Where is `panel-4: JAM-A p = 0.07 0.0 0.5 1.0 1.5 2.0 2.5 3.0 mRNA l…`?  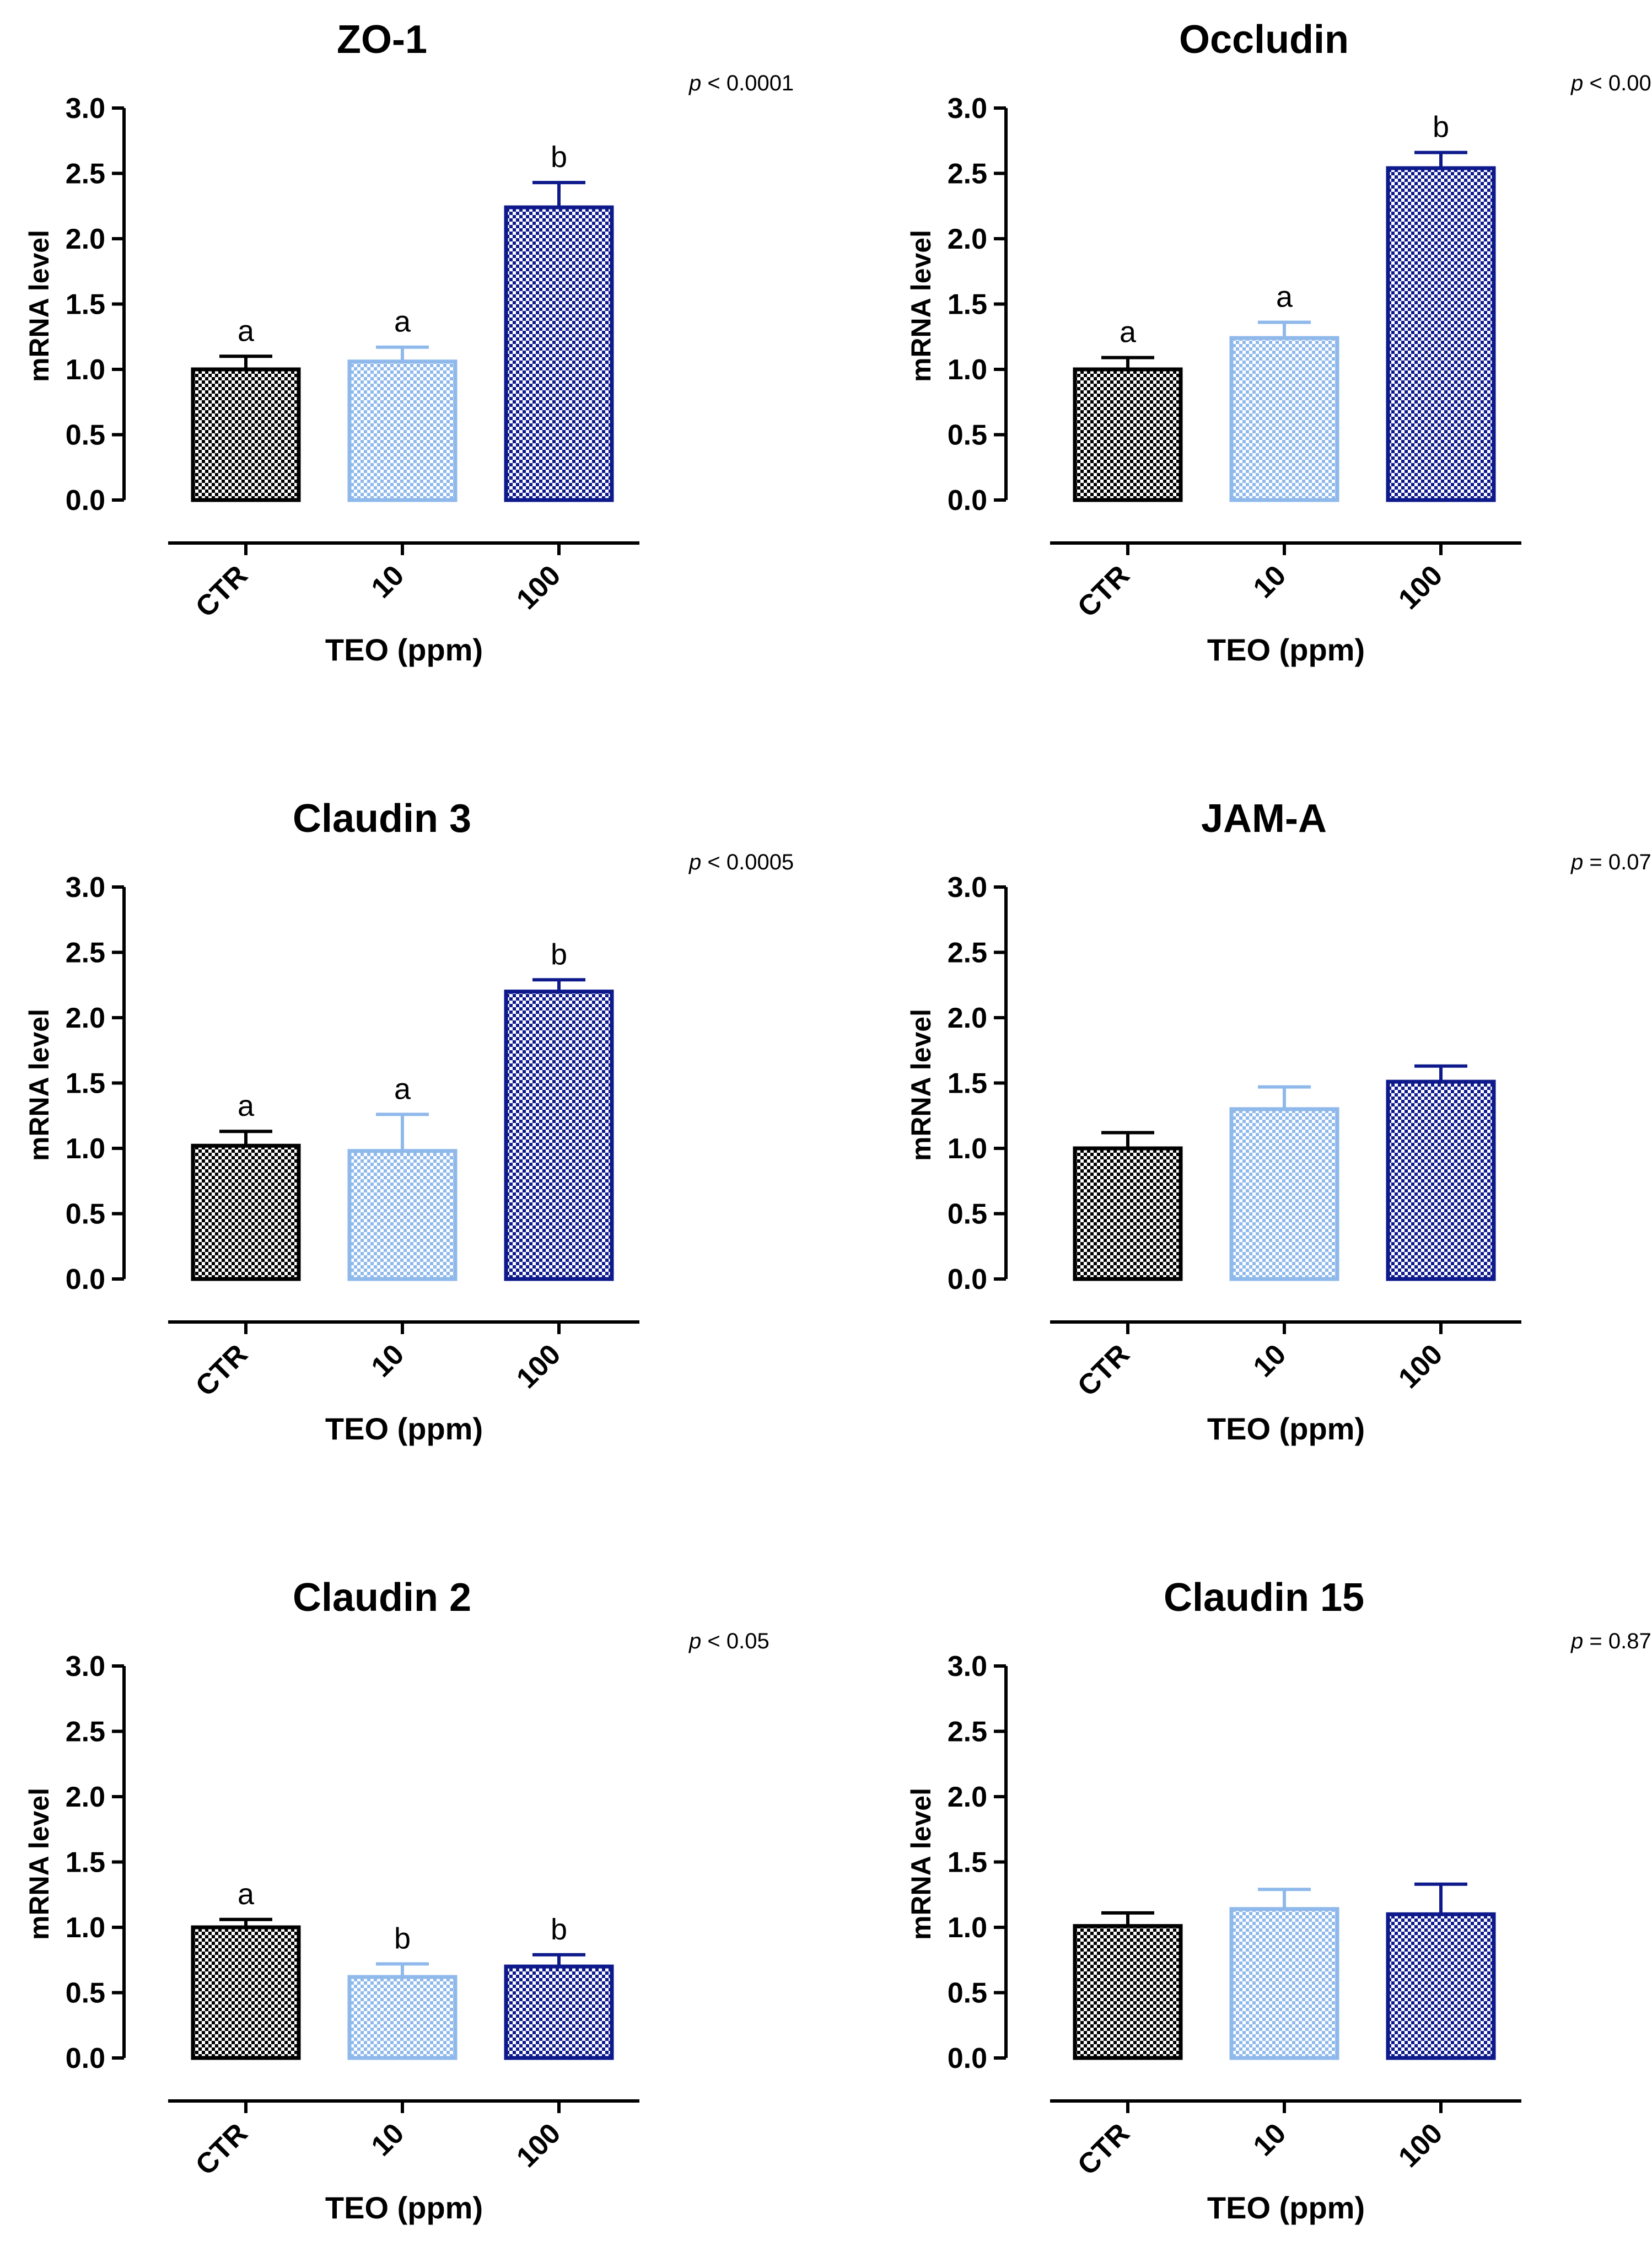 panel-4: JAM-A p = 0.07 0.0 0.5 1.0 1.5 2.0 2.5 3.0 mRNA l… is located at coordinates (1278, 1121).